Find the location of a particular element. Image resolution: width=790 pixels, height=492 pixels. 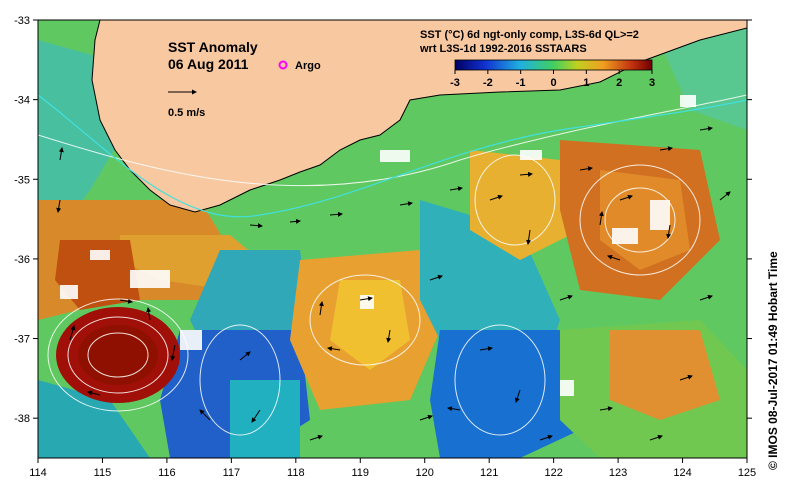

lon-tick-label: 118 is located at coordinates (296, 473).